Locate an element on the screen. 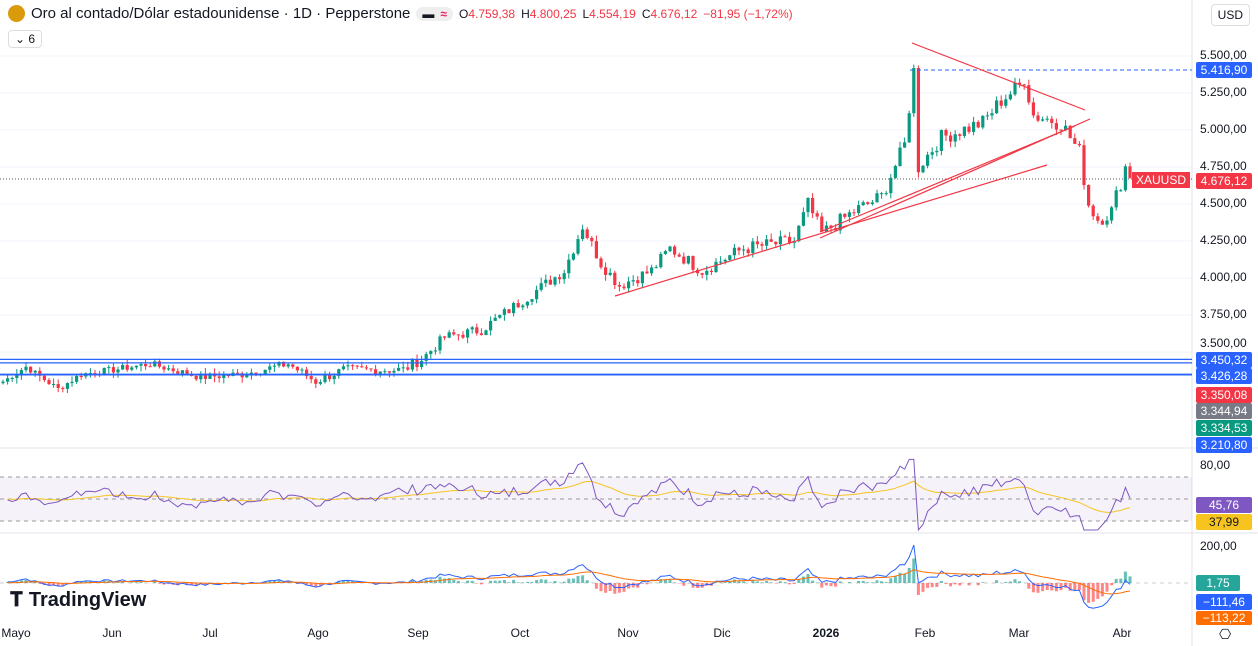 The width and height of the screenshot is (1258, 646). macd-value-label: −111,46 is located at coordinates (1224, 602).